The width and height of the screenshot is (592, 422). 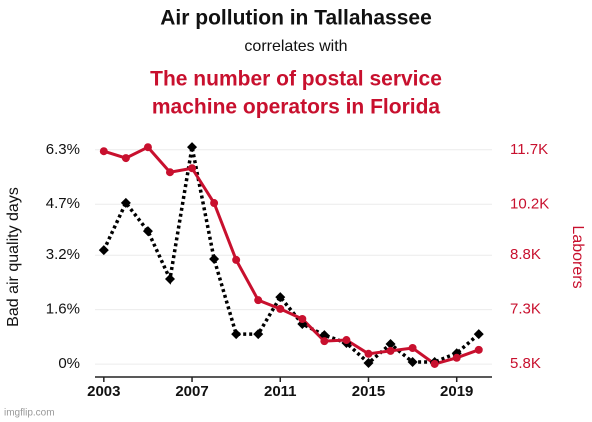 What do you see at coordinates (13, 257) in the screenshot?
I see `y-axis-label: Bad air quality days` at bounding box center [13, 257].